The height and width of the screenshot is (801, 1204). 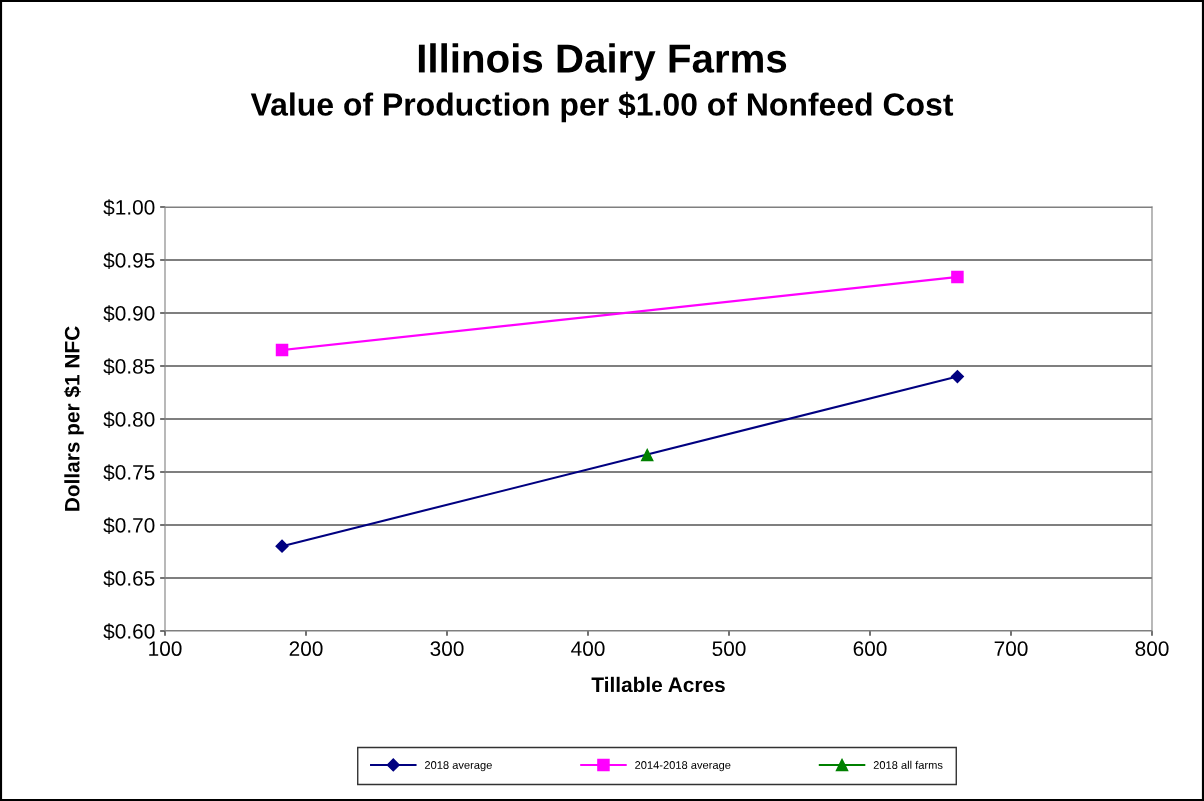 What do you see at coordinates (129, 419) in the screenshot?
I see `y-tick-label: $0.80` at bounding box center [129, 419].